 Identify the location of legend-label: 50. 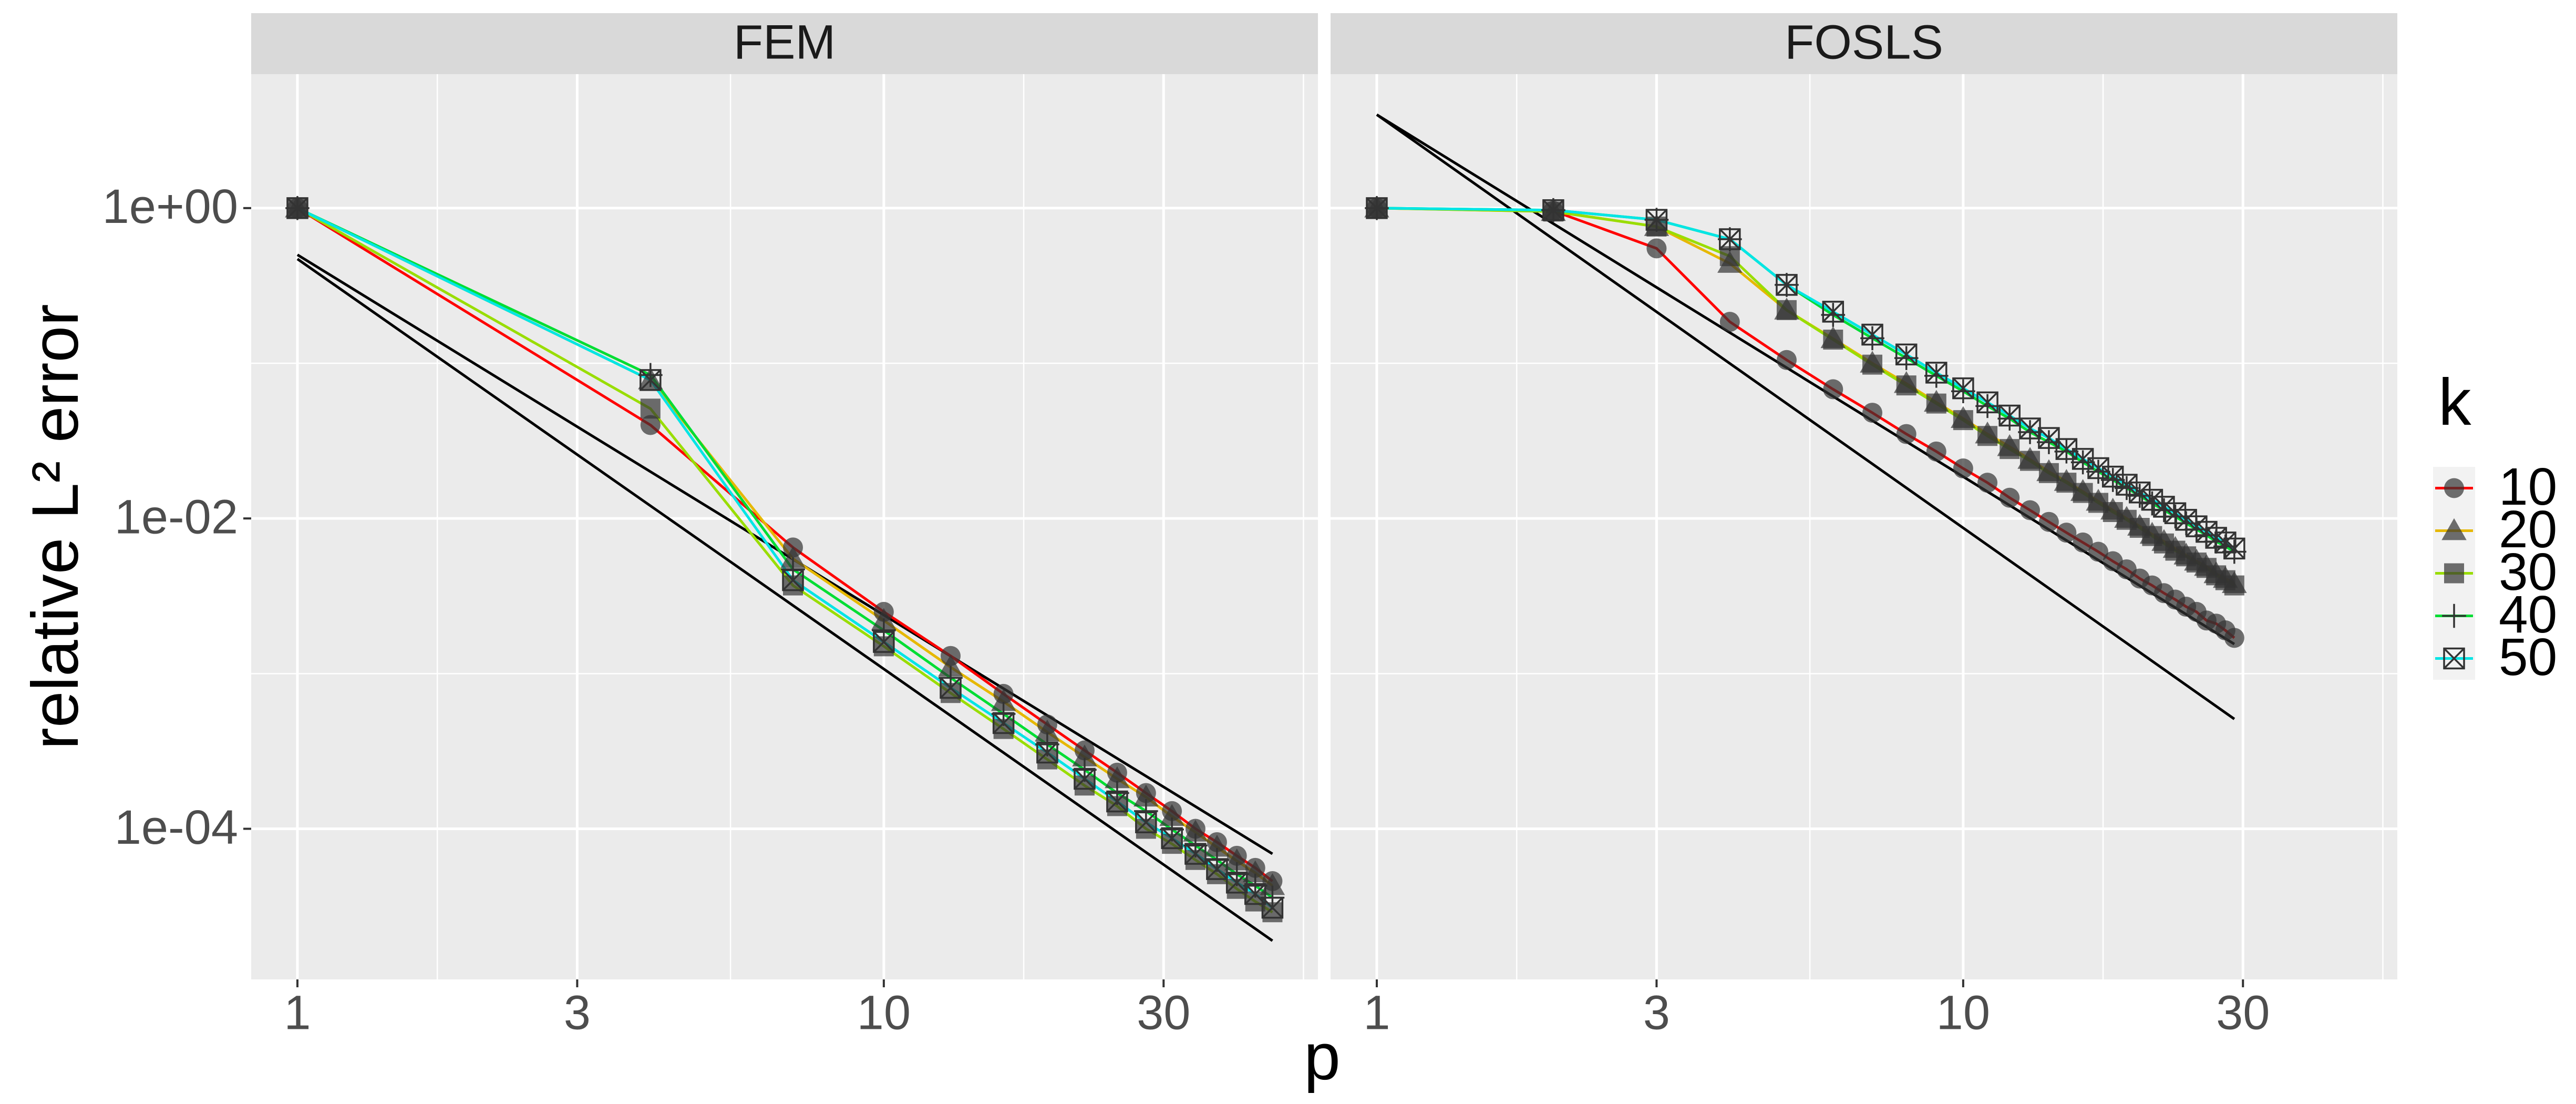
(2528, 657).